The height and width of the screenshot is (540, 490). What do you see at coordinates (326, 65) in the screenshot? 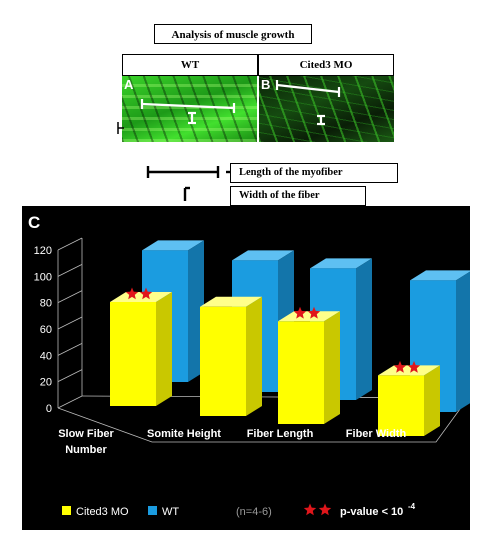
I see `panel-b-header: Cited3 MO` at bounding box center [326, 65].